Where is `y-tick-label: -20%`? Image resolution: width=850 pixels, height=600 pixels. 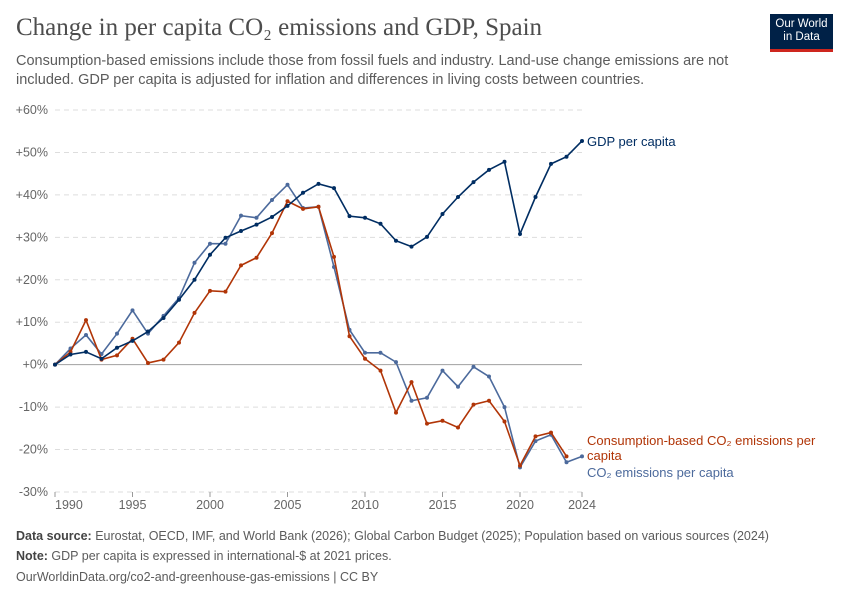 y-tick-label: -20% is located at coordinates (33, 450).